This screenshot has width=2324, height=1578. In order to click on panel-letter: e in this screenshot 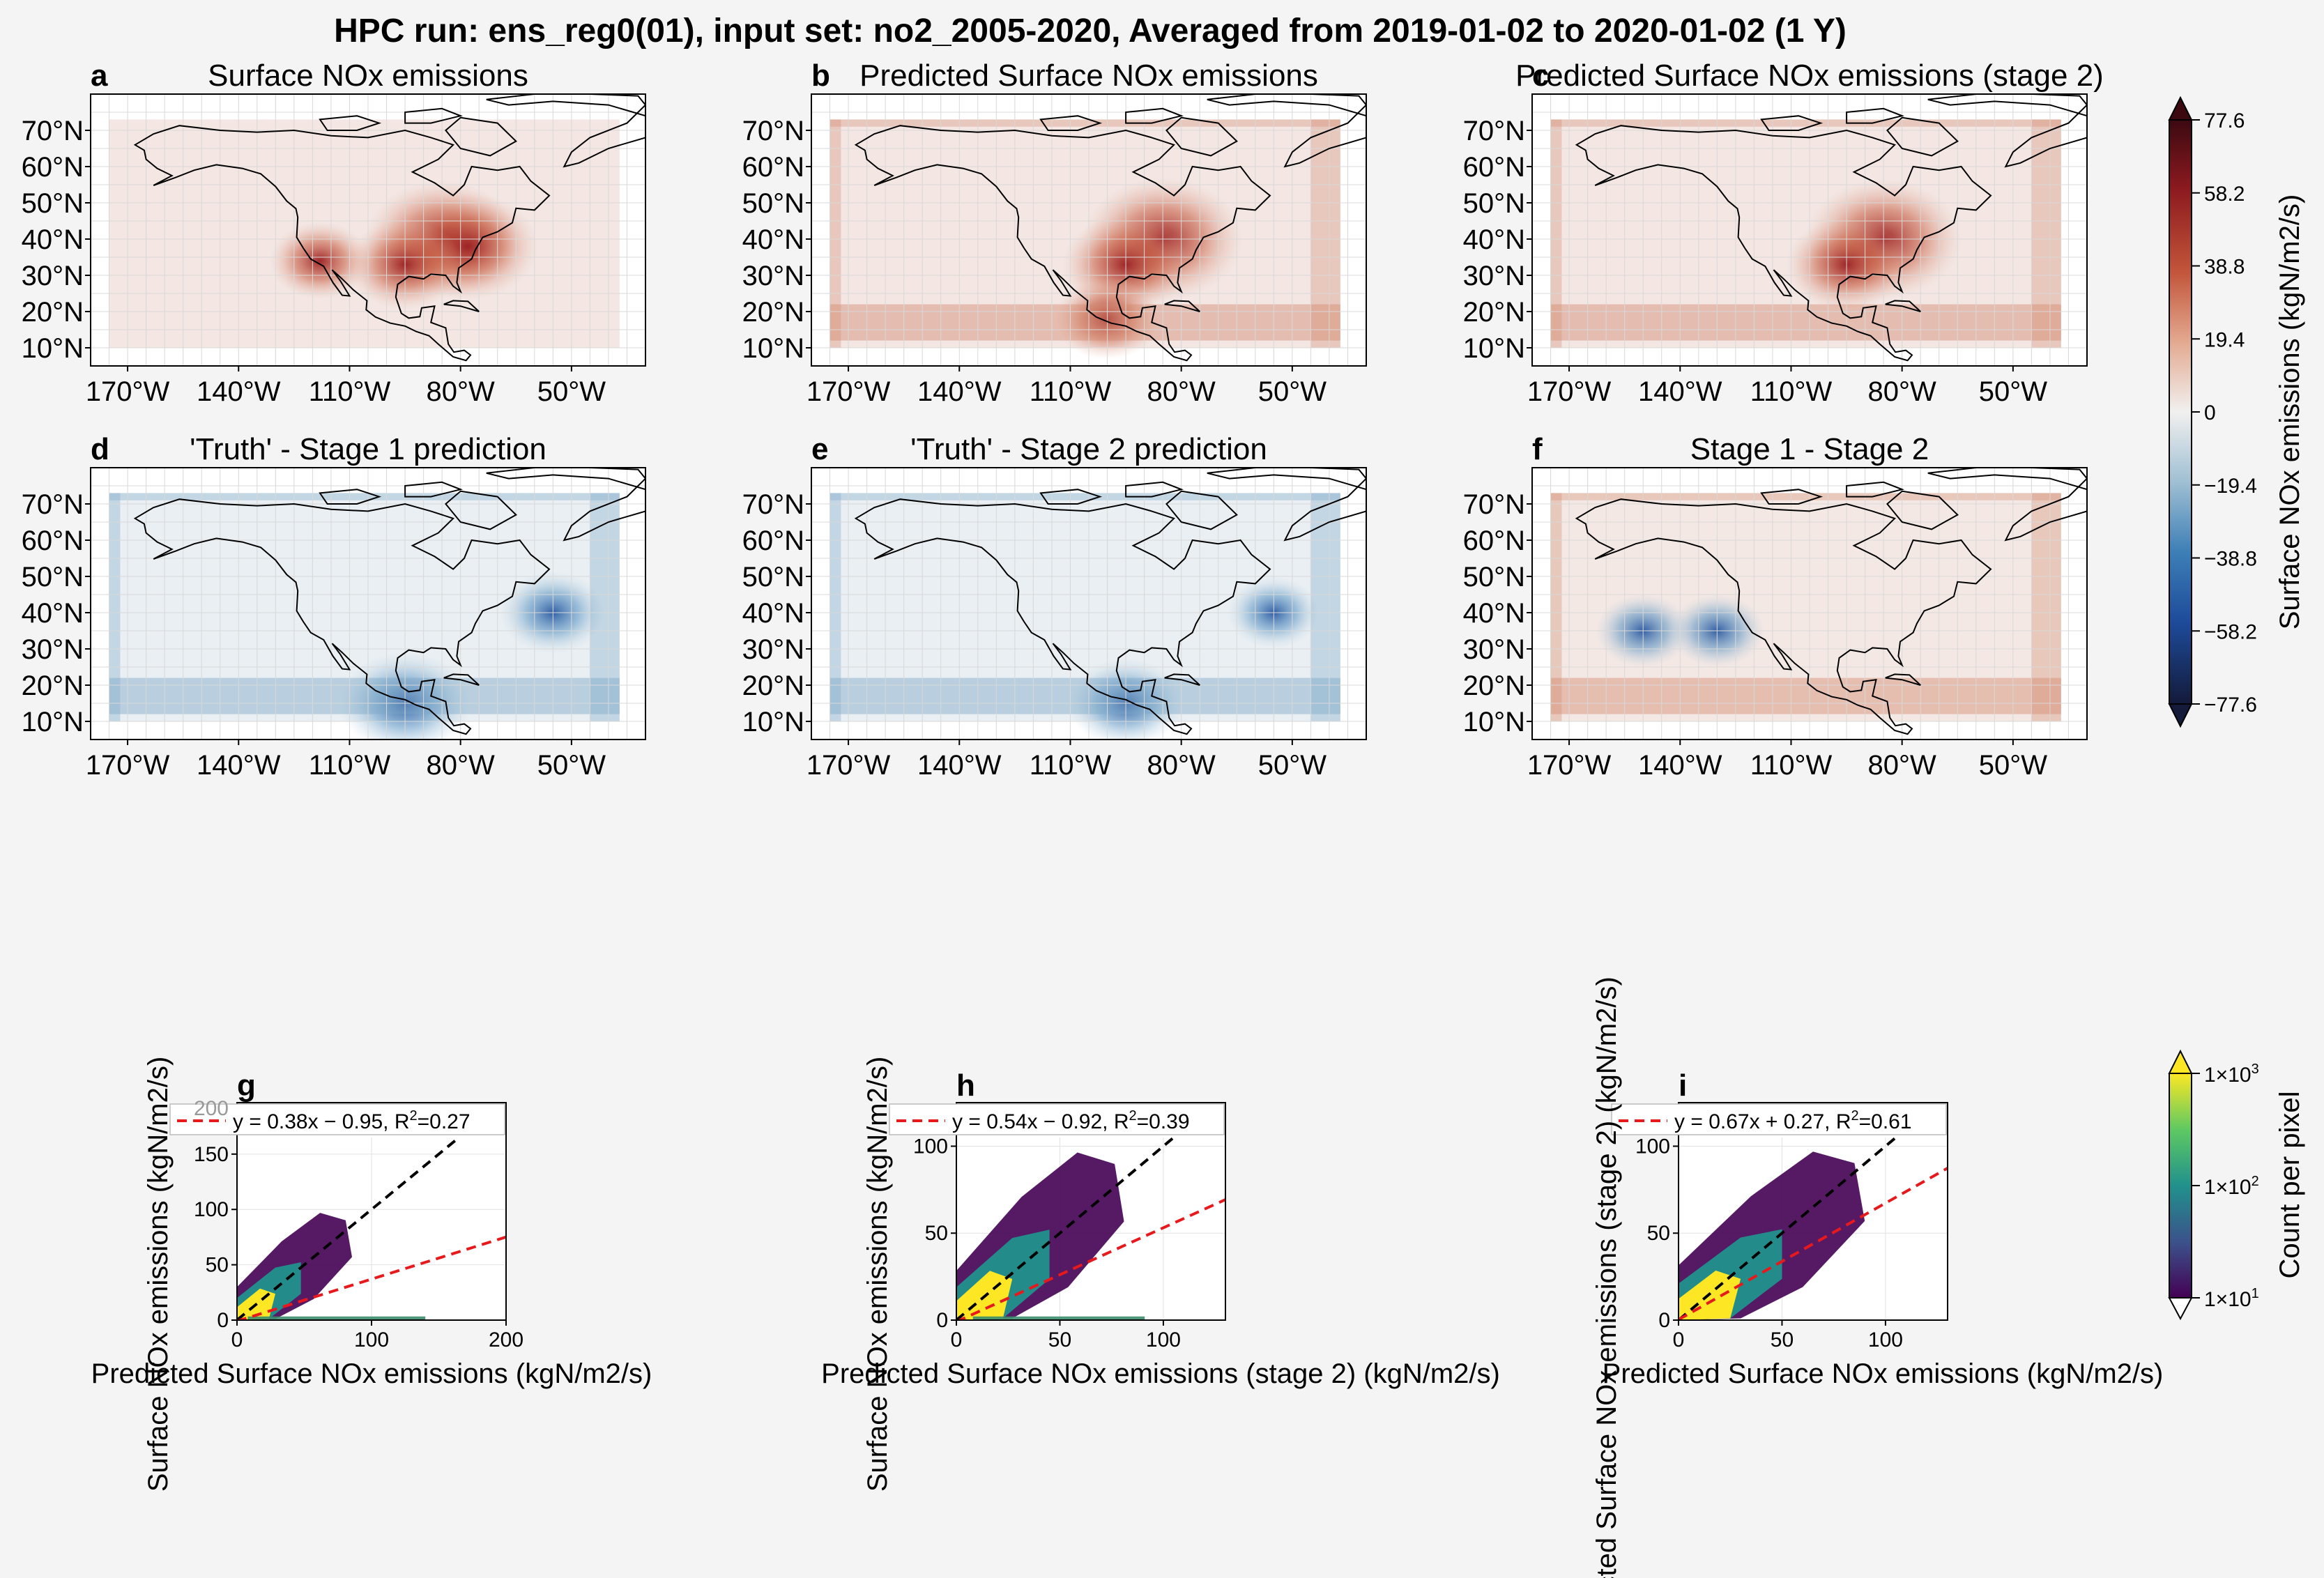, I will do `click(820, 449)`.